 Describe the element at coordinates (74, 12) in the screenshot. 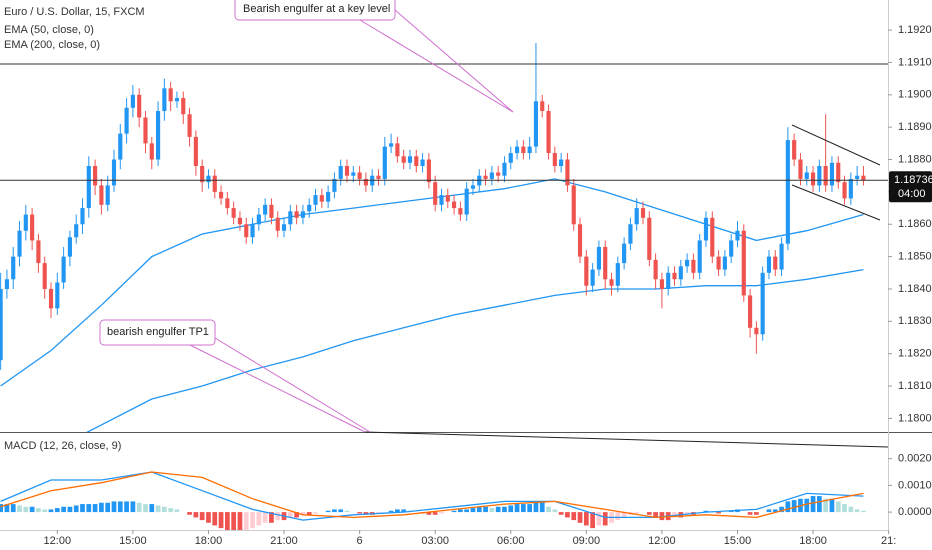

I see `legend-title: Euro / U.S. Dollar, 15, FXCM` at that location.